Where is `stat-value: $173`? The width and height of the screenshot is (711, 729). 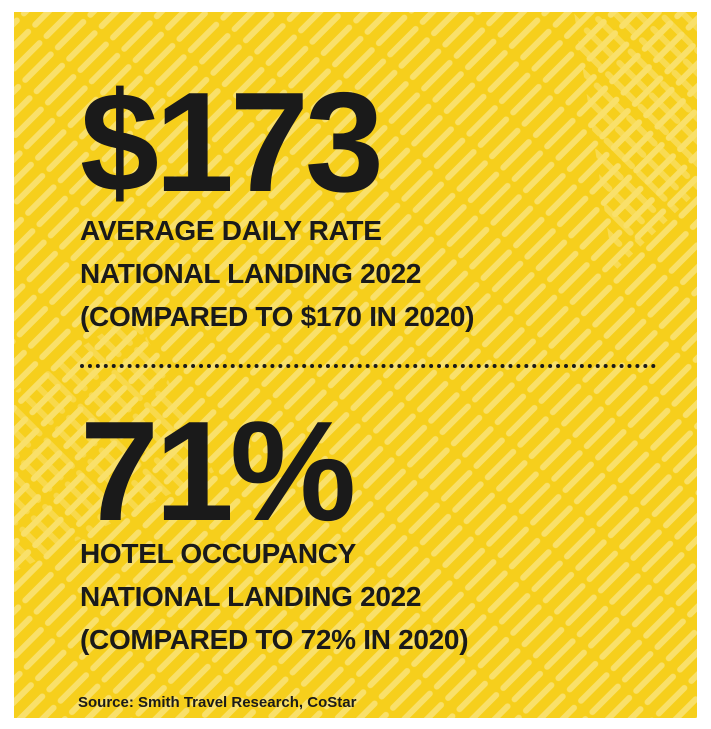
stat-value: $173 is located at coordinates (232, 142).